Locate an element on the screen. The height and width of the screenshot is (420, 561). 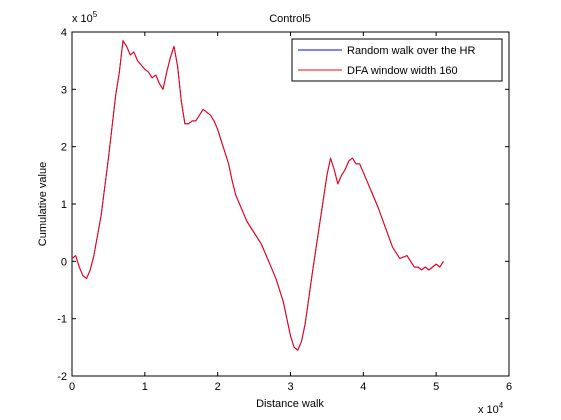
x-tick-label: 5 is located at coordinates (436, 387).